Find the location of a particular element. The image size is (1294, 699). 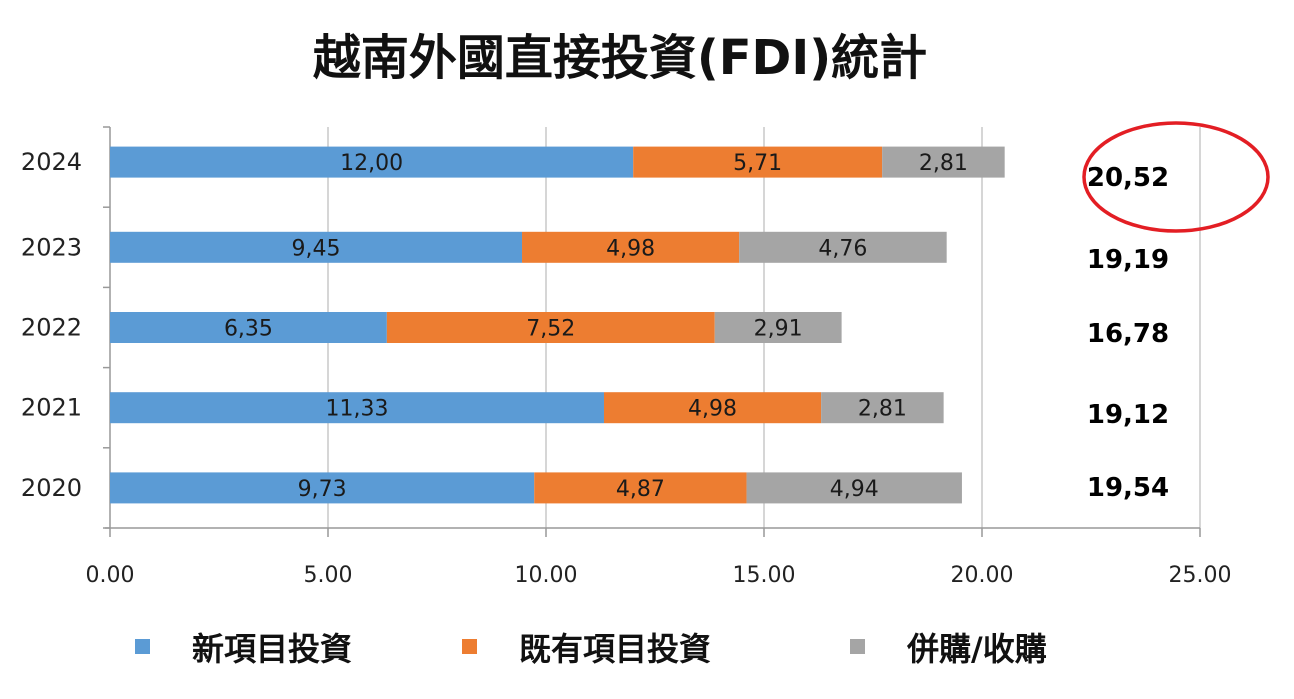

data-label: 5,71 is located at coordinates (757, 163).